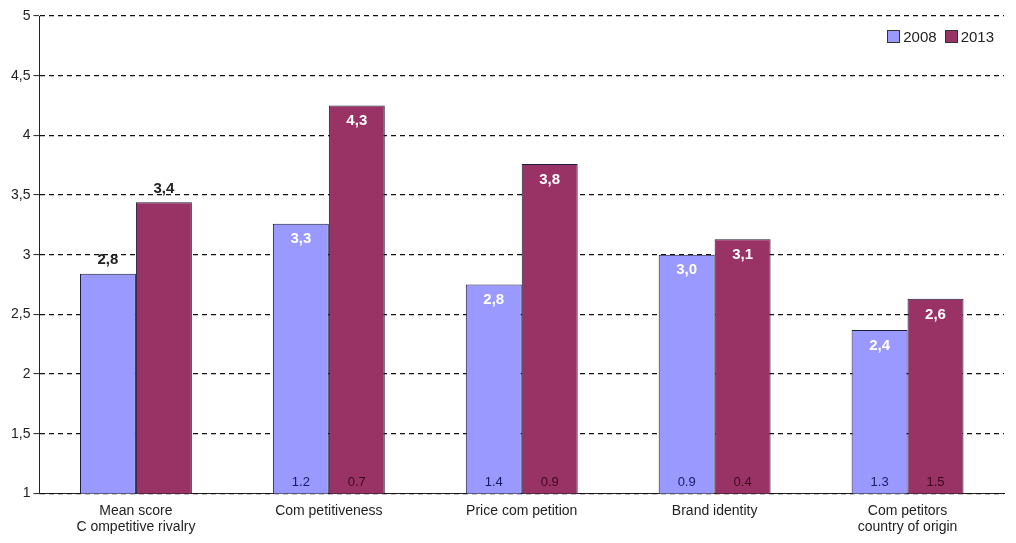  Describe the element at coordinates (493, 482) in the screenshot. I see `annotation: 1.4` at that location.